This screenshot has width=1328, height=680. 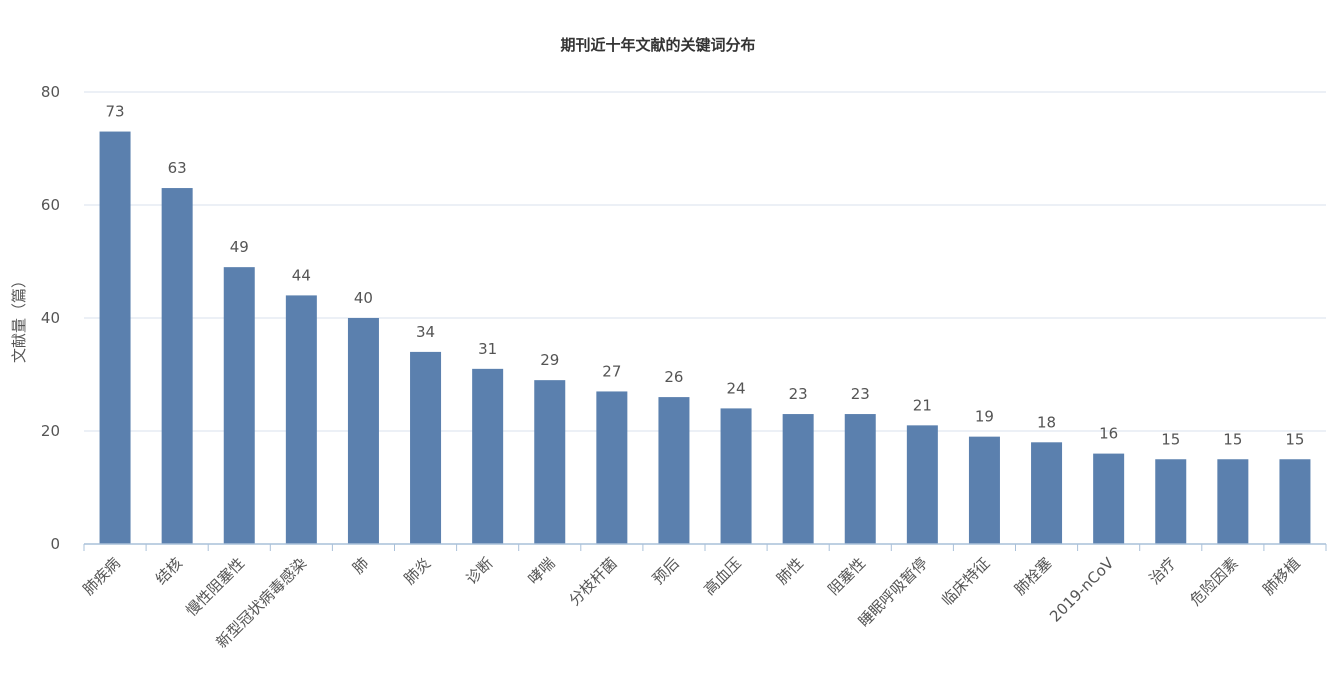 I want to click on x-tick-label: 诊断, so click(x=480, y=571).